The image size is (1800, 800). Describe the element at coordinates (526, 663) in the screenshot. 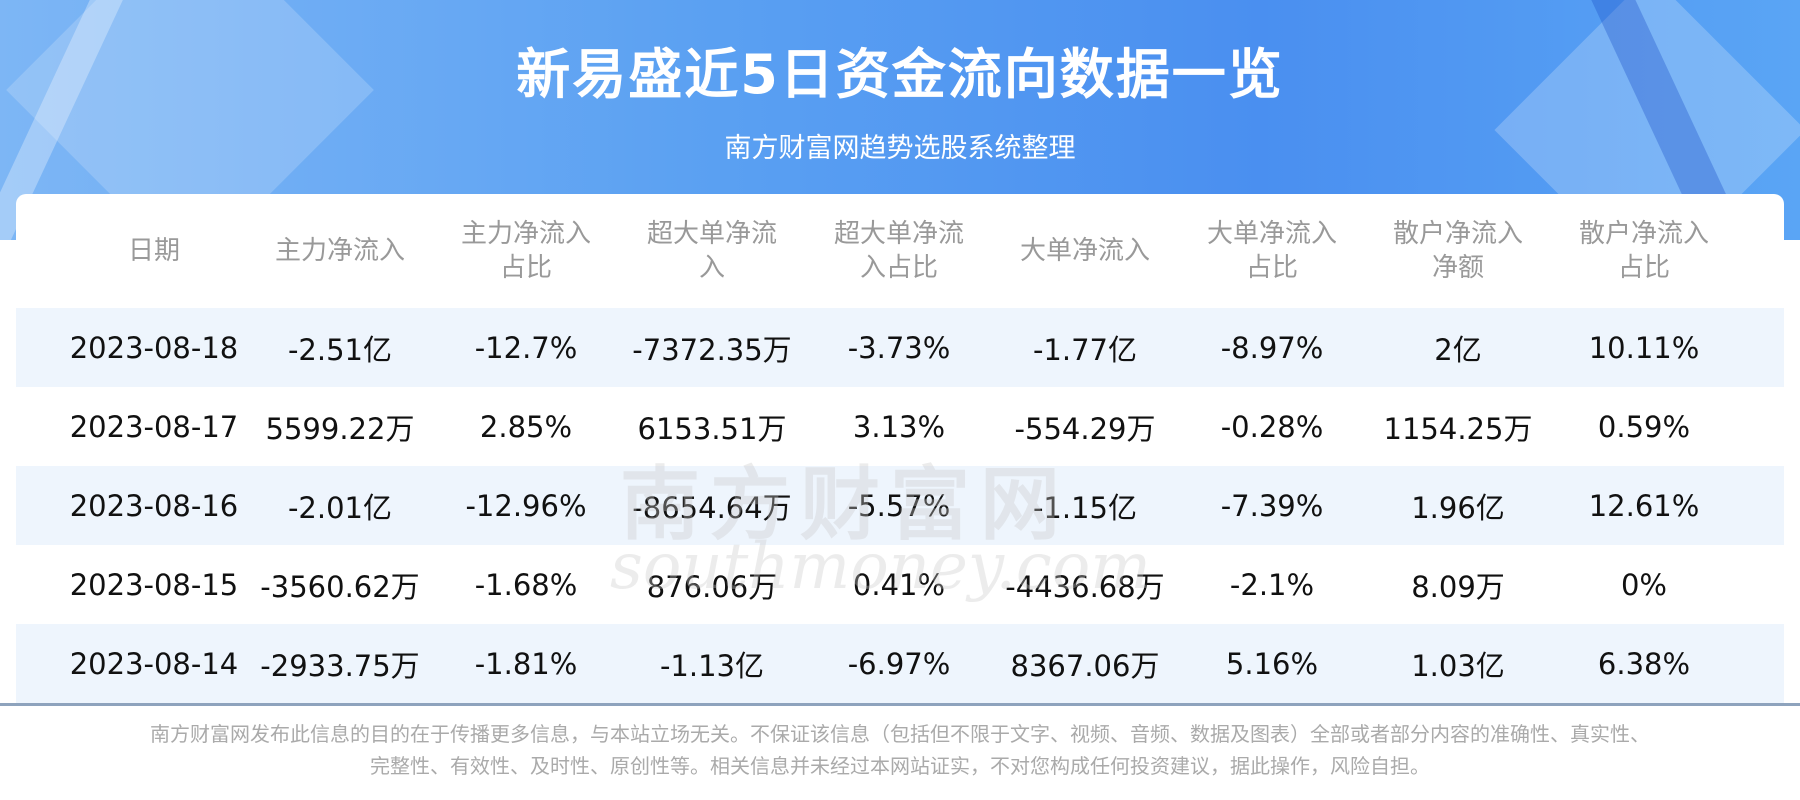

I see `table-cell: -1.81%` at that location.